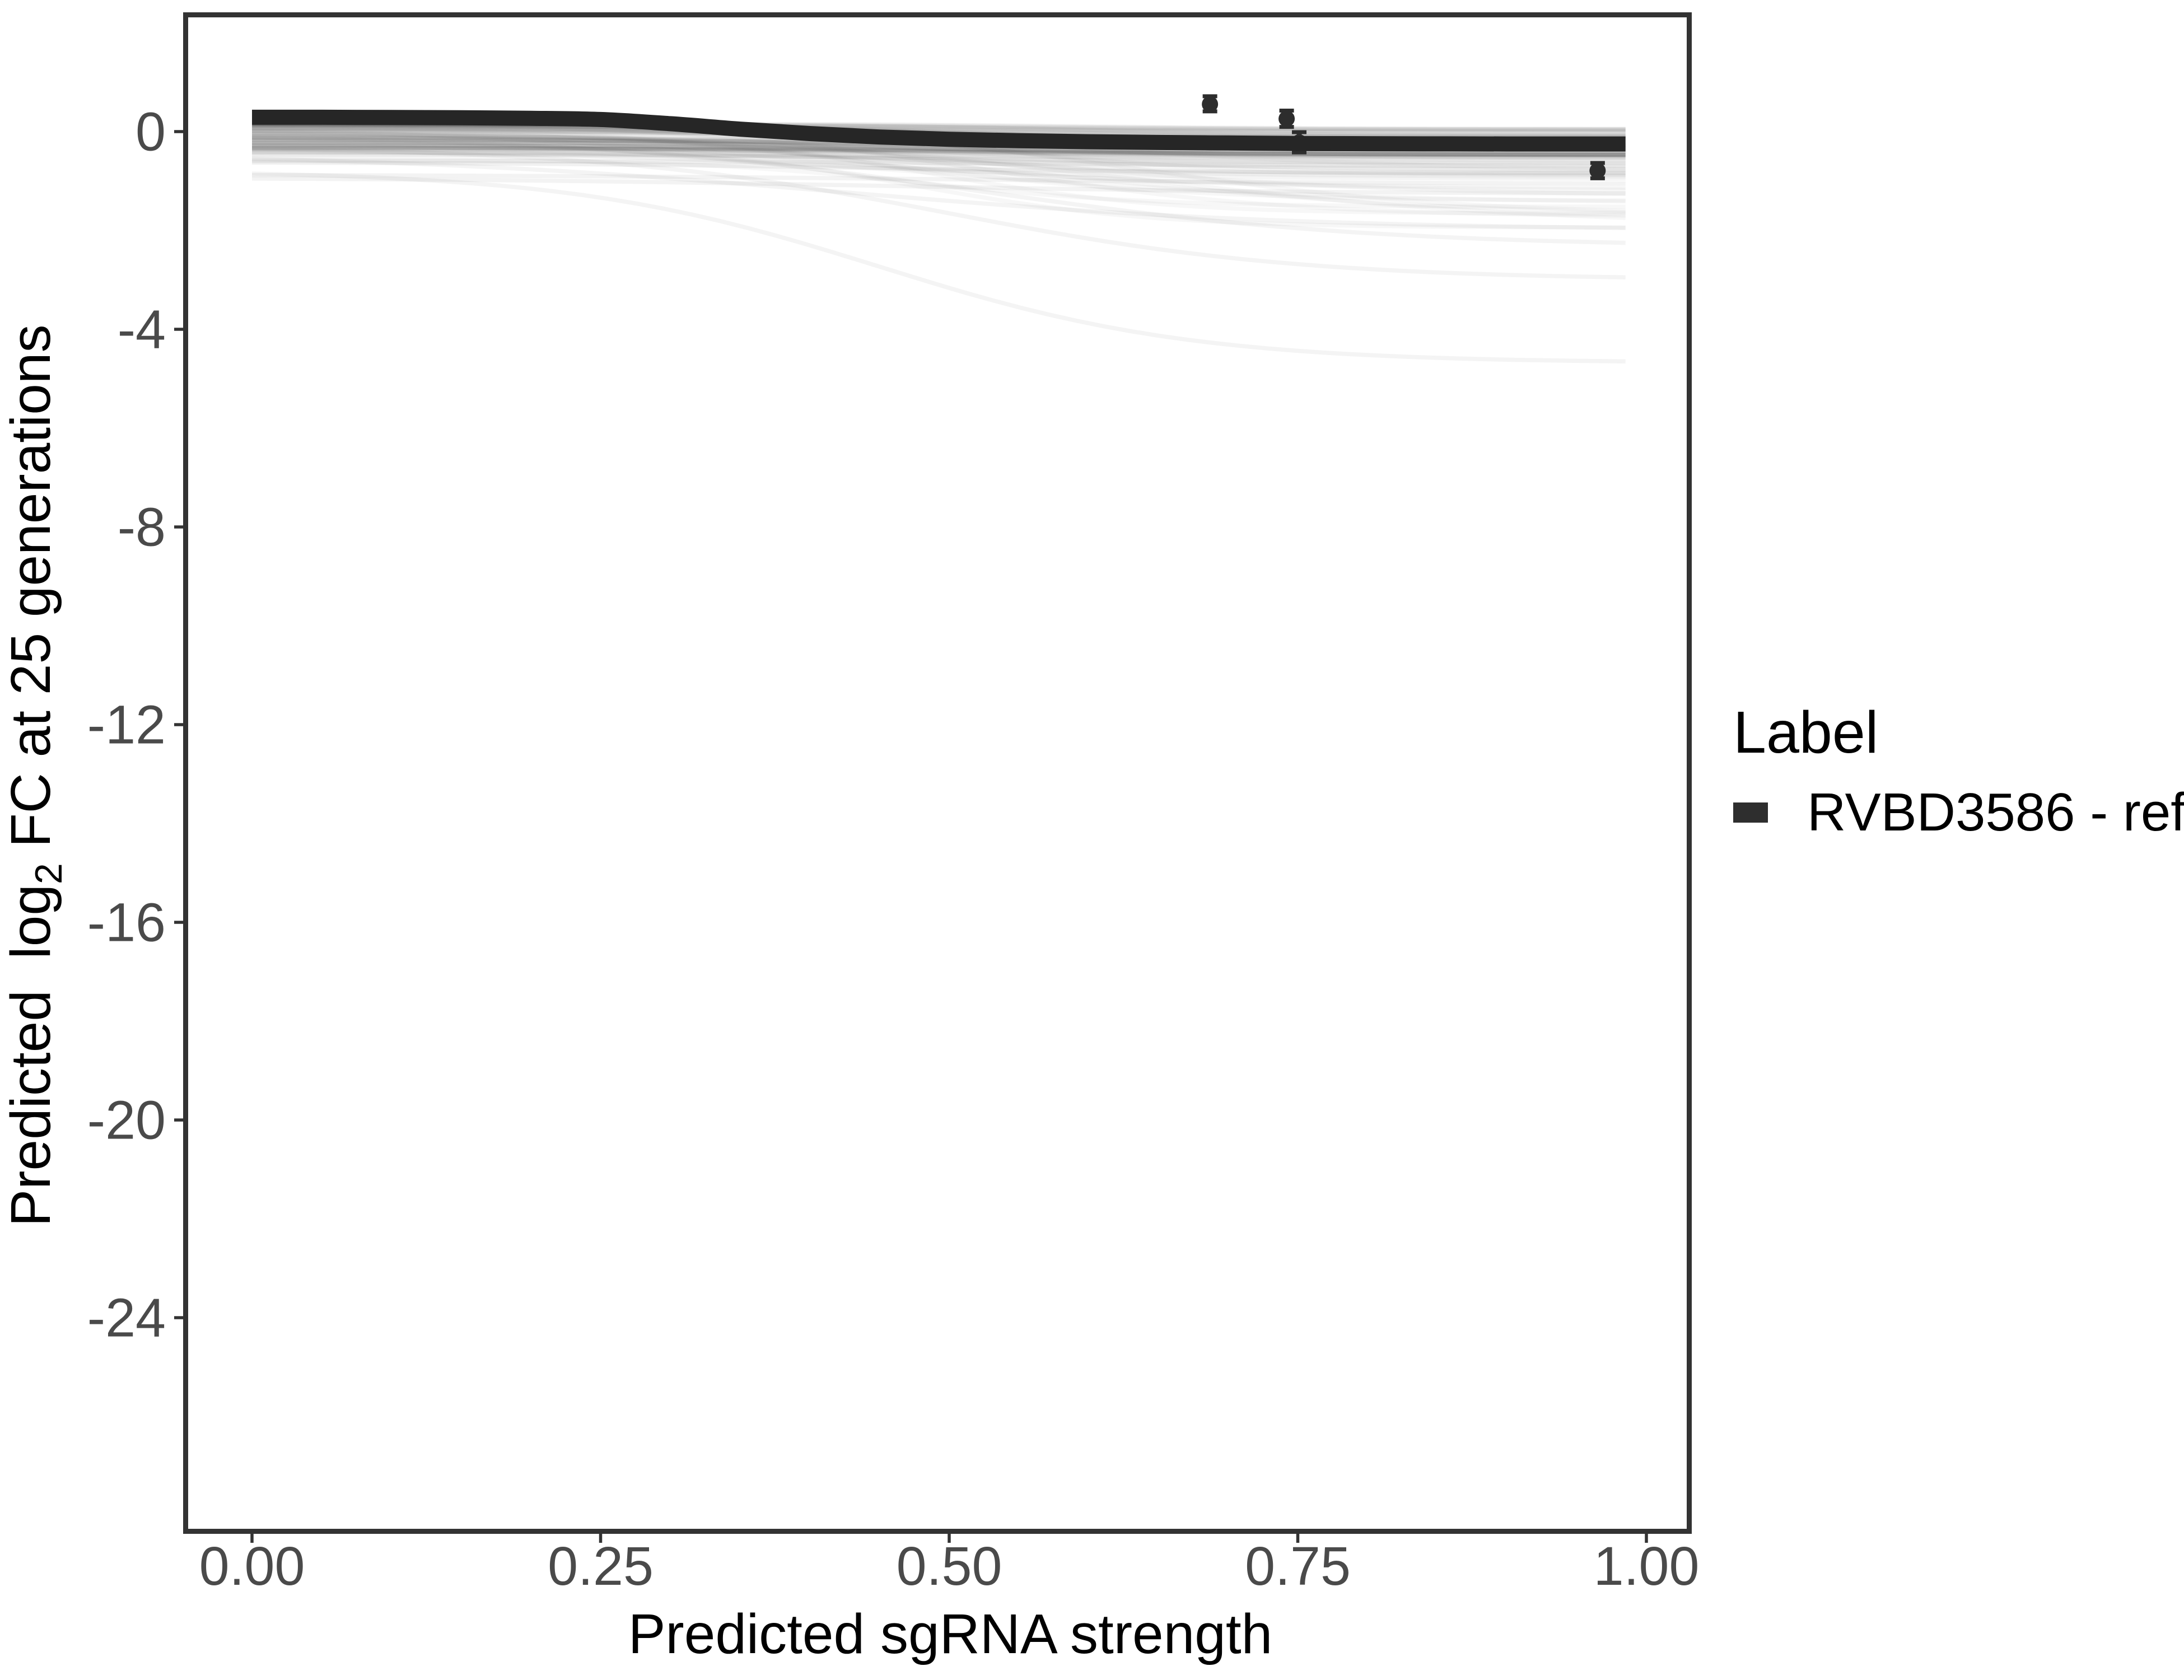 The height and width of the screenshot is (1680, 2184). Describe the element at coordinates (127, 725) in the screenshot. I see `y-tick-label: -12` at that location.